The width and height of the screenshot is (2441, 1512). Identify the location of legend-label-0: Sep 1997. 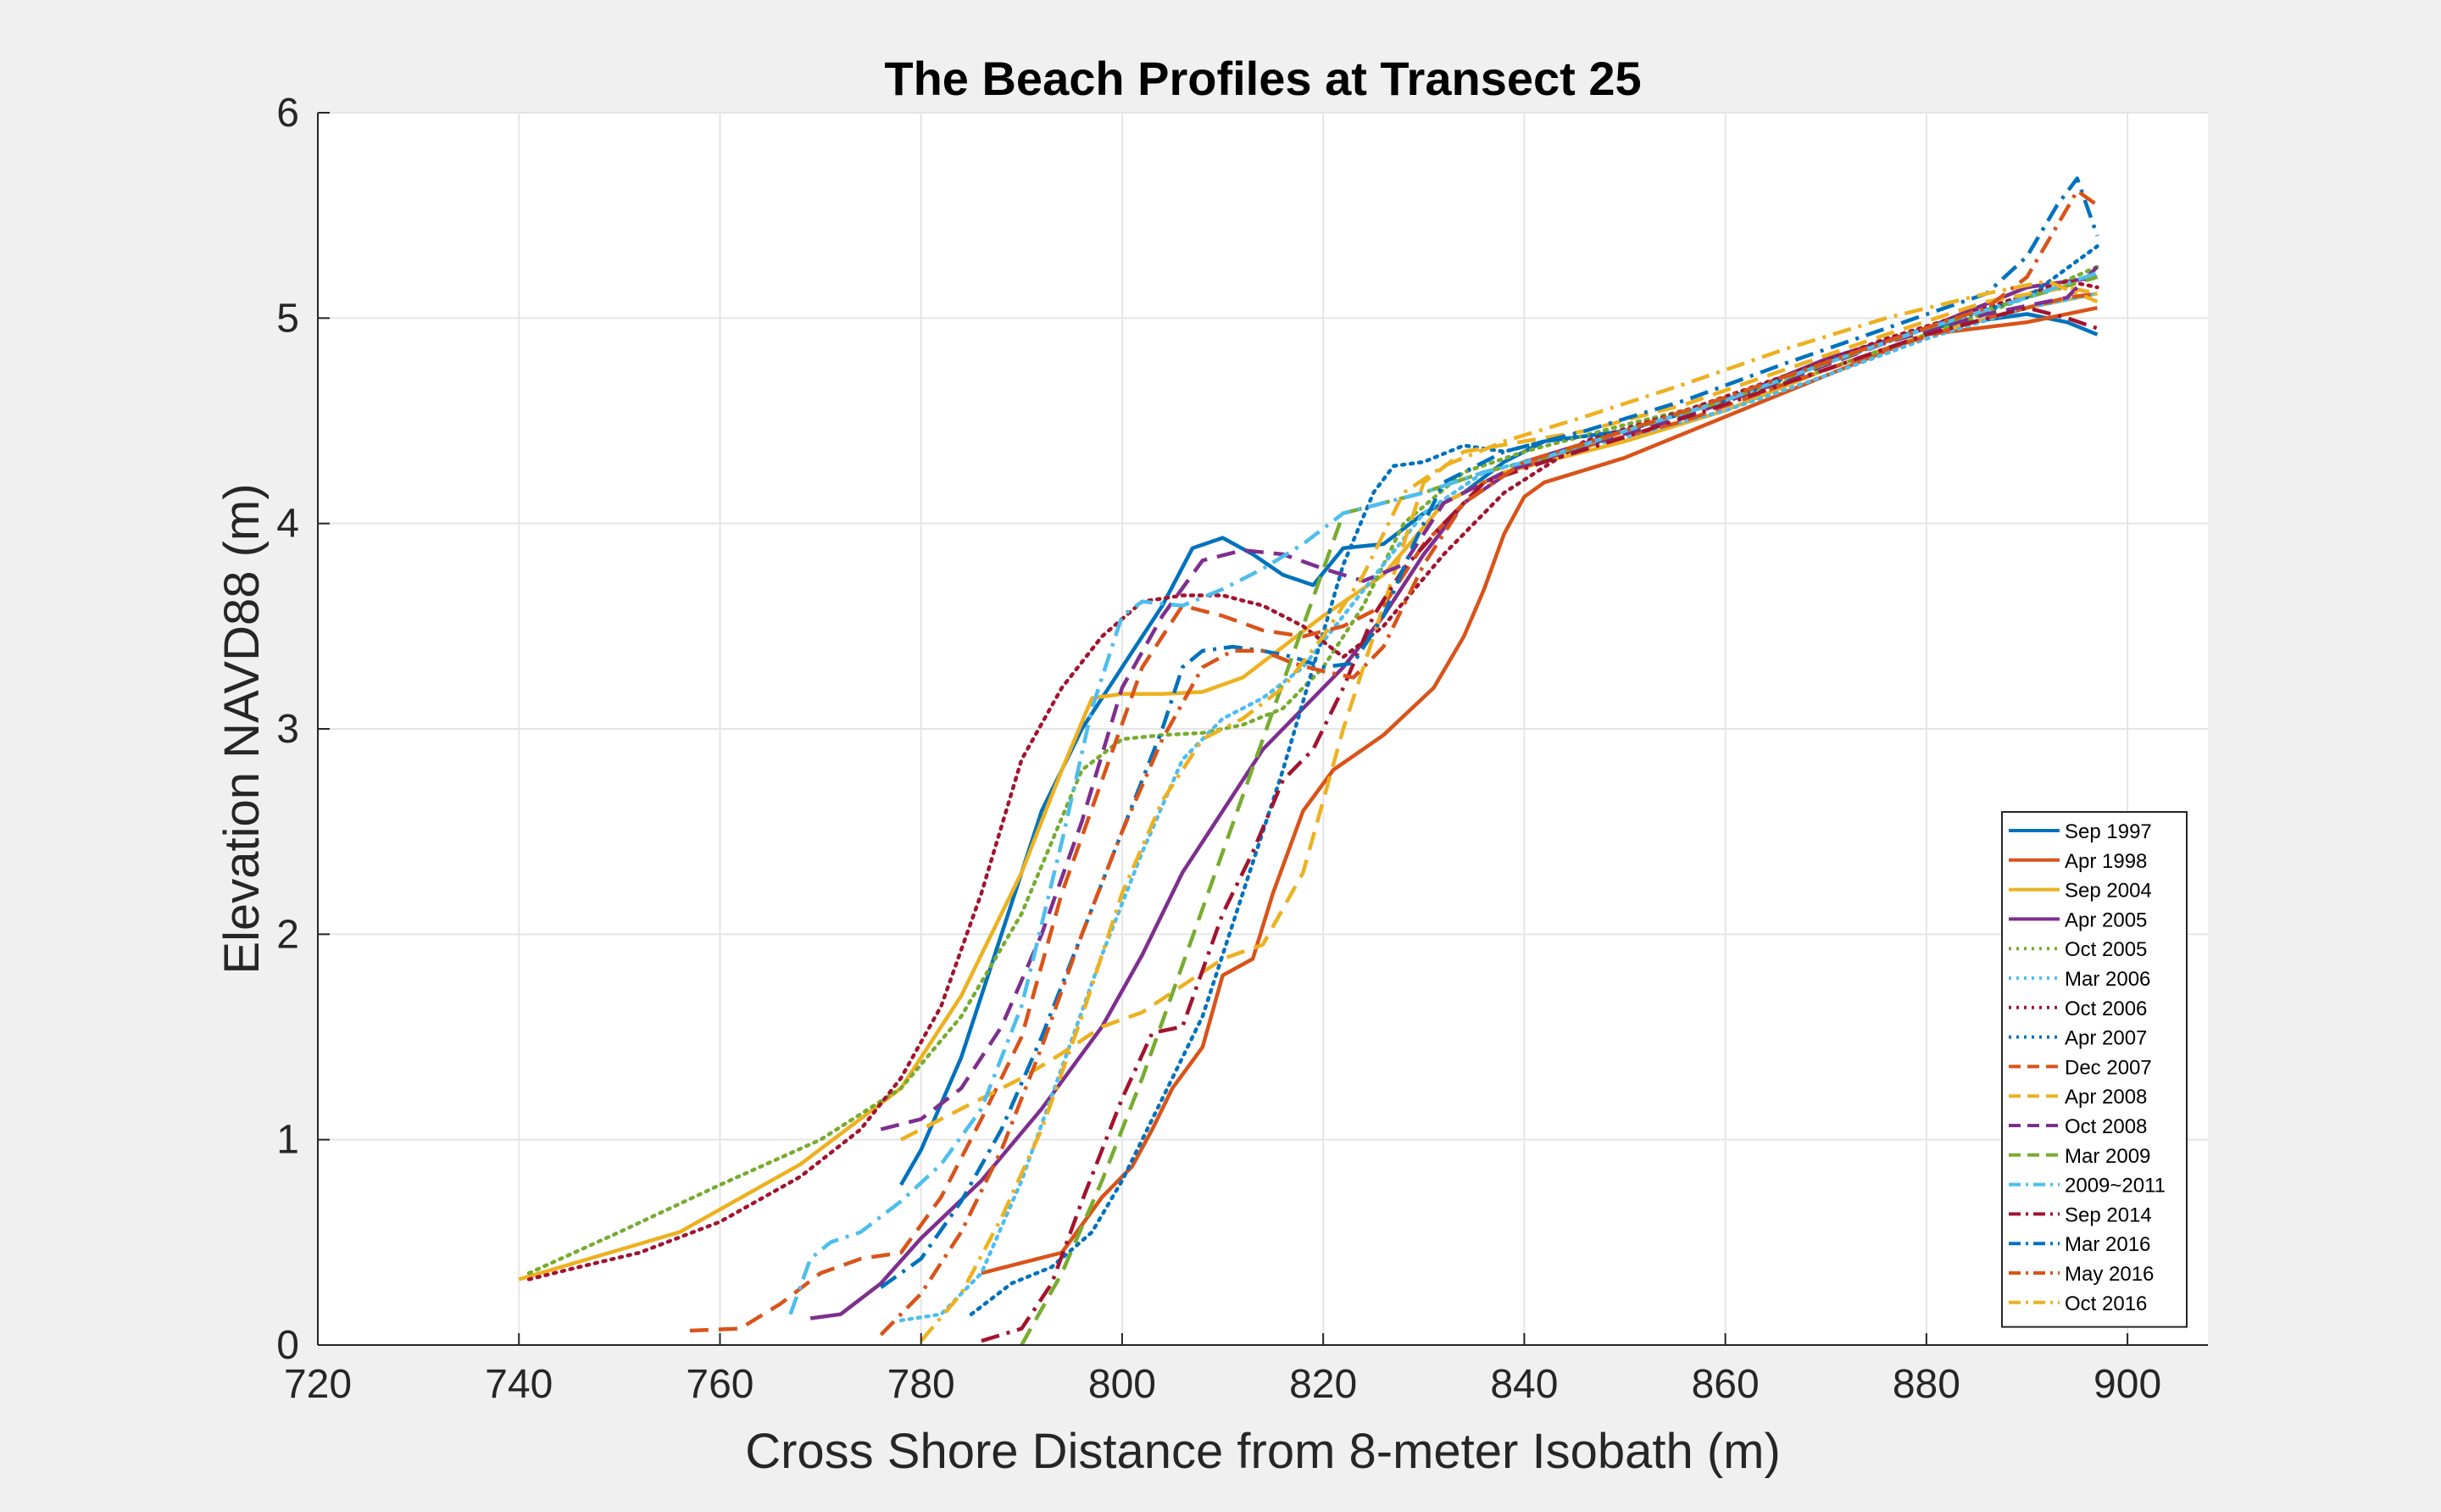
(2109, 831).